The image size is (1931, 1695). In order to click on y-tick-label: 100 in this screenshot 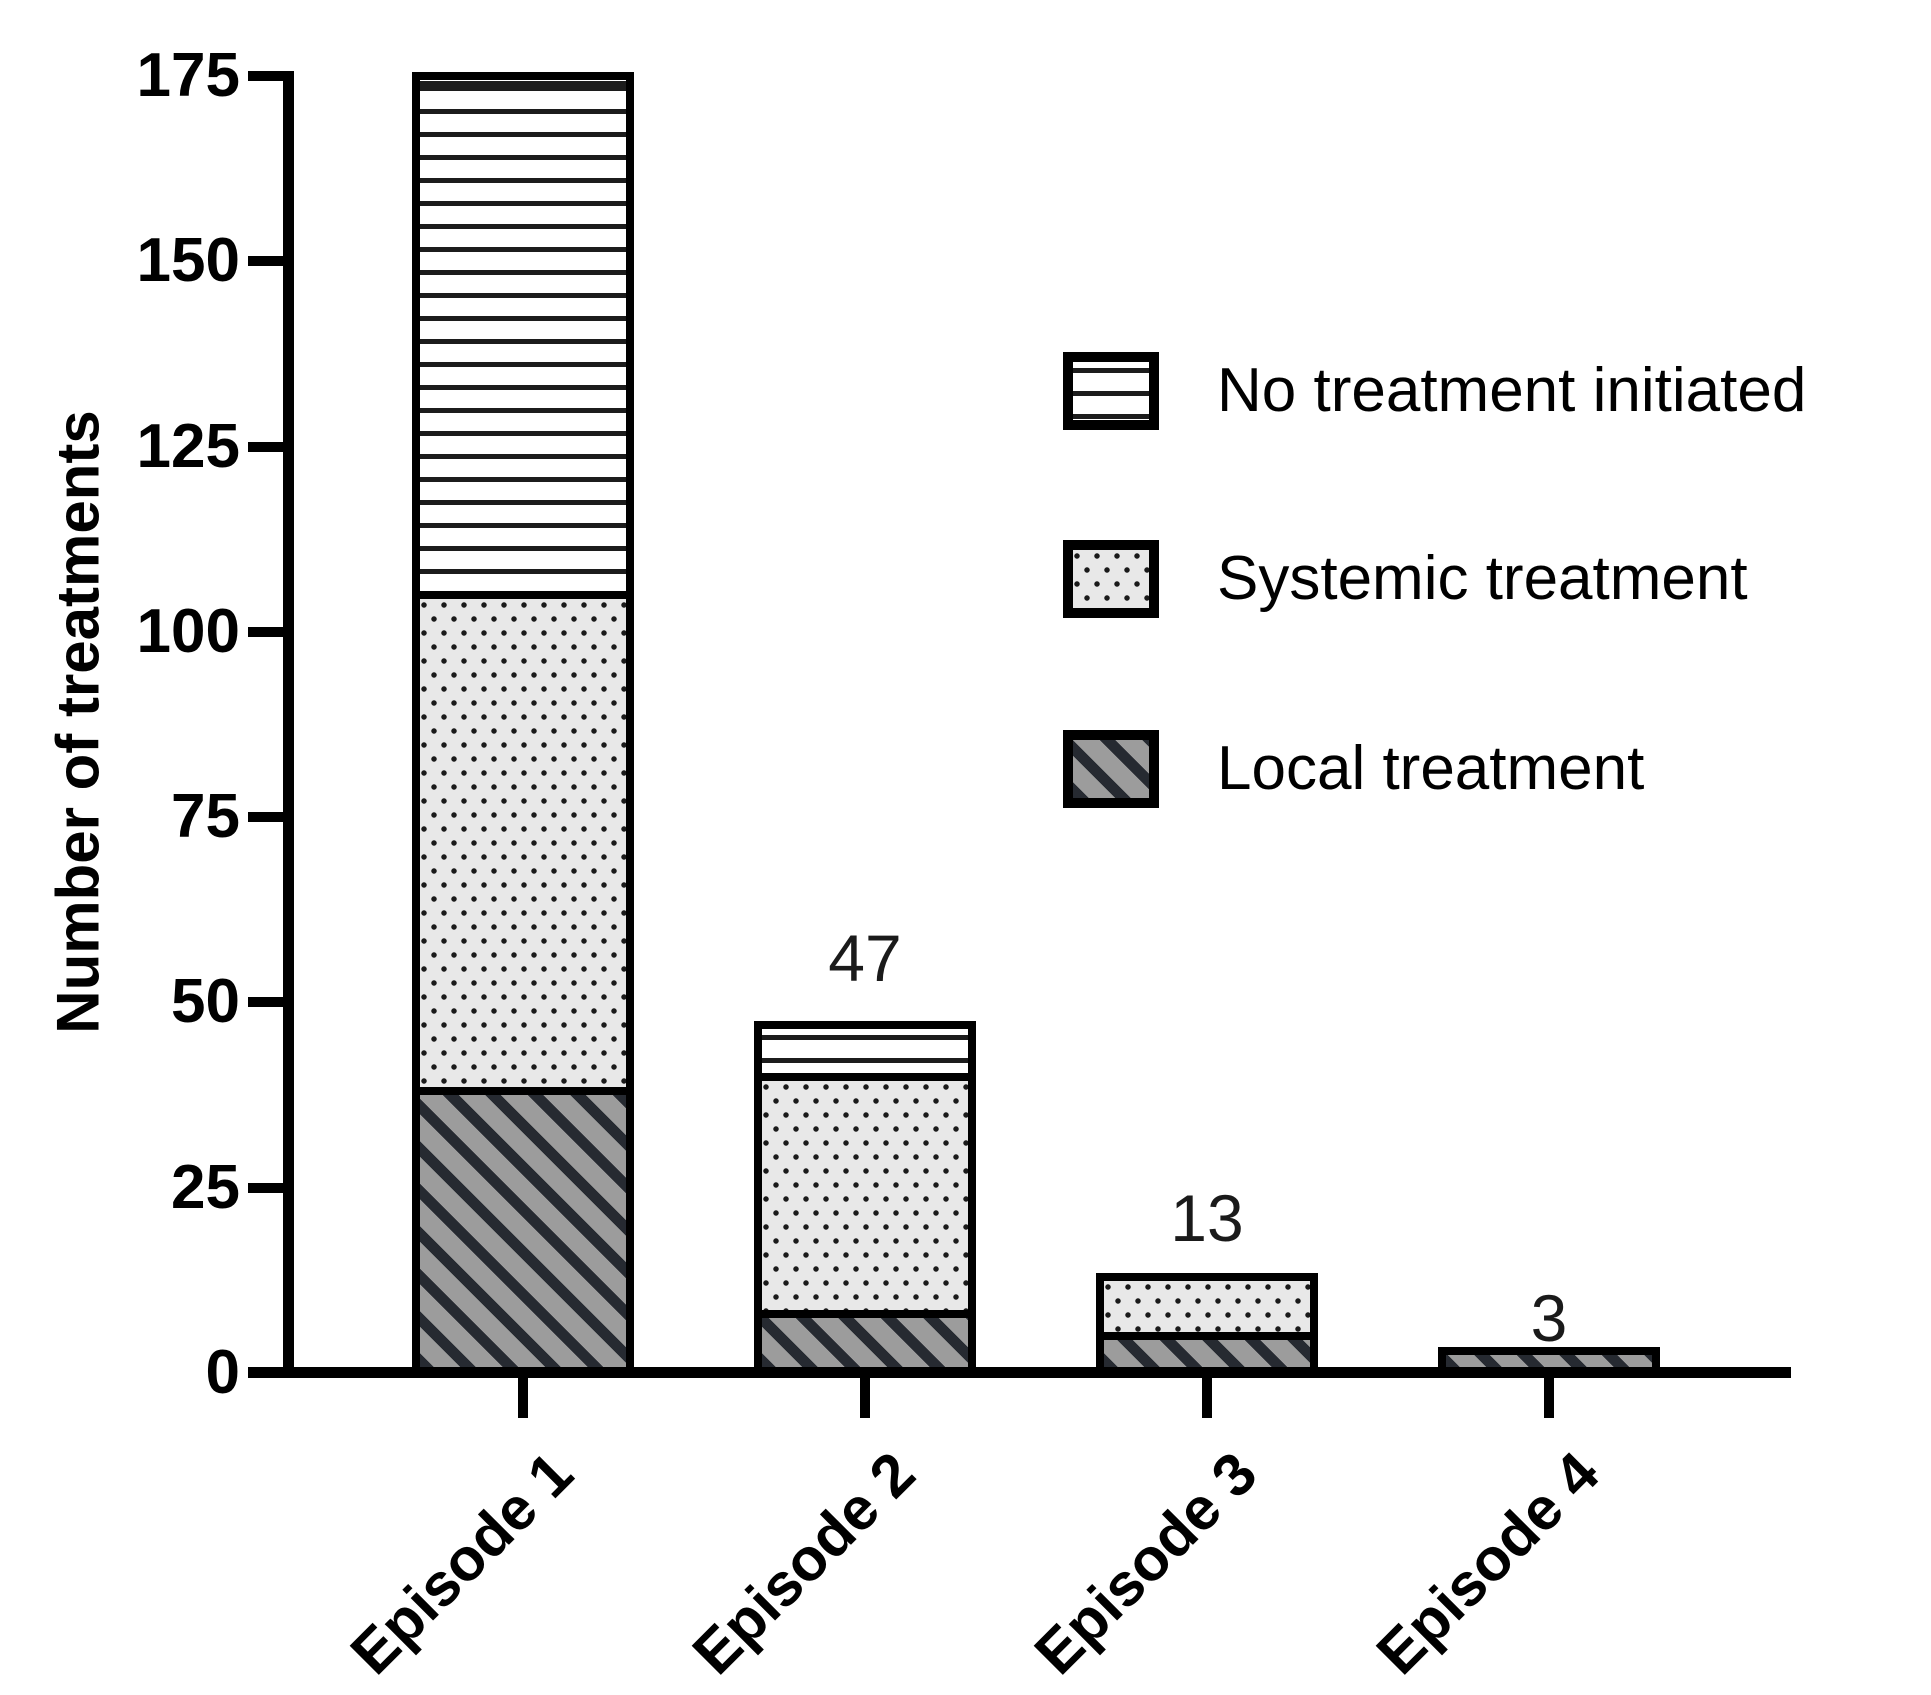, I will do `click(188, 631)`.